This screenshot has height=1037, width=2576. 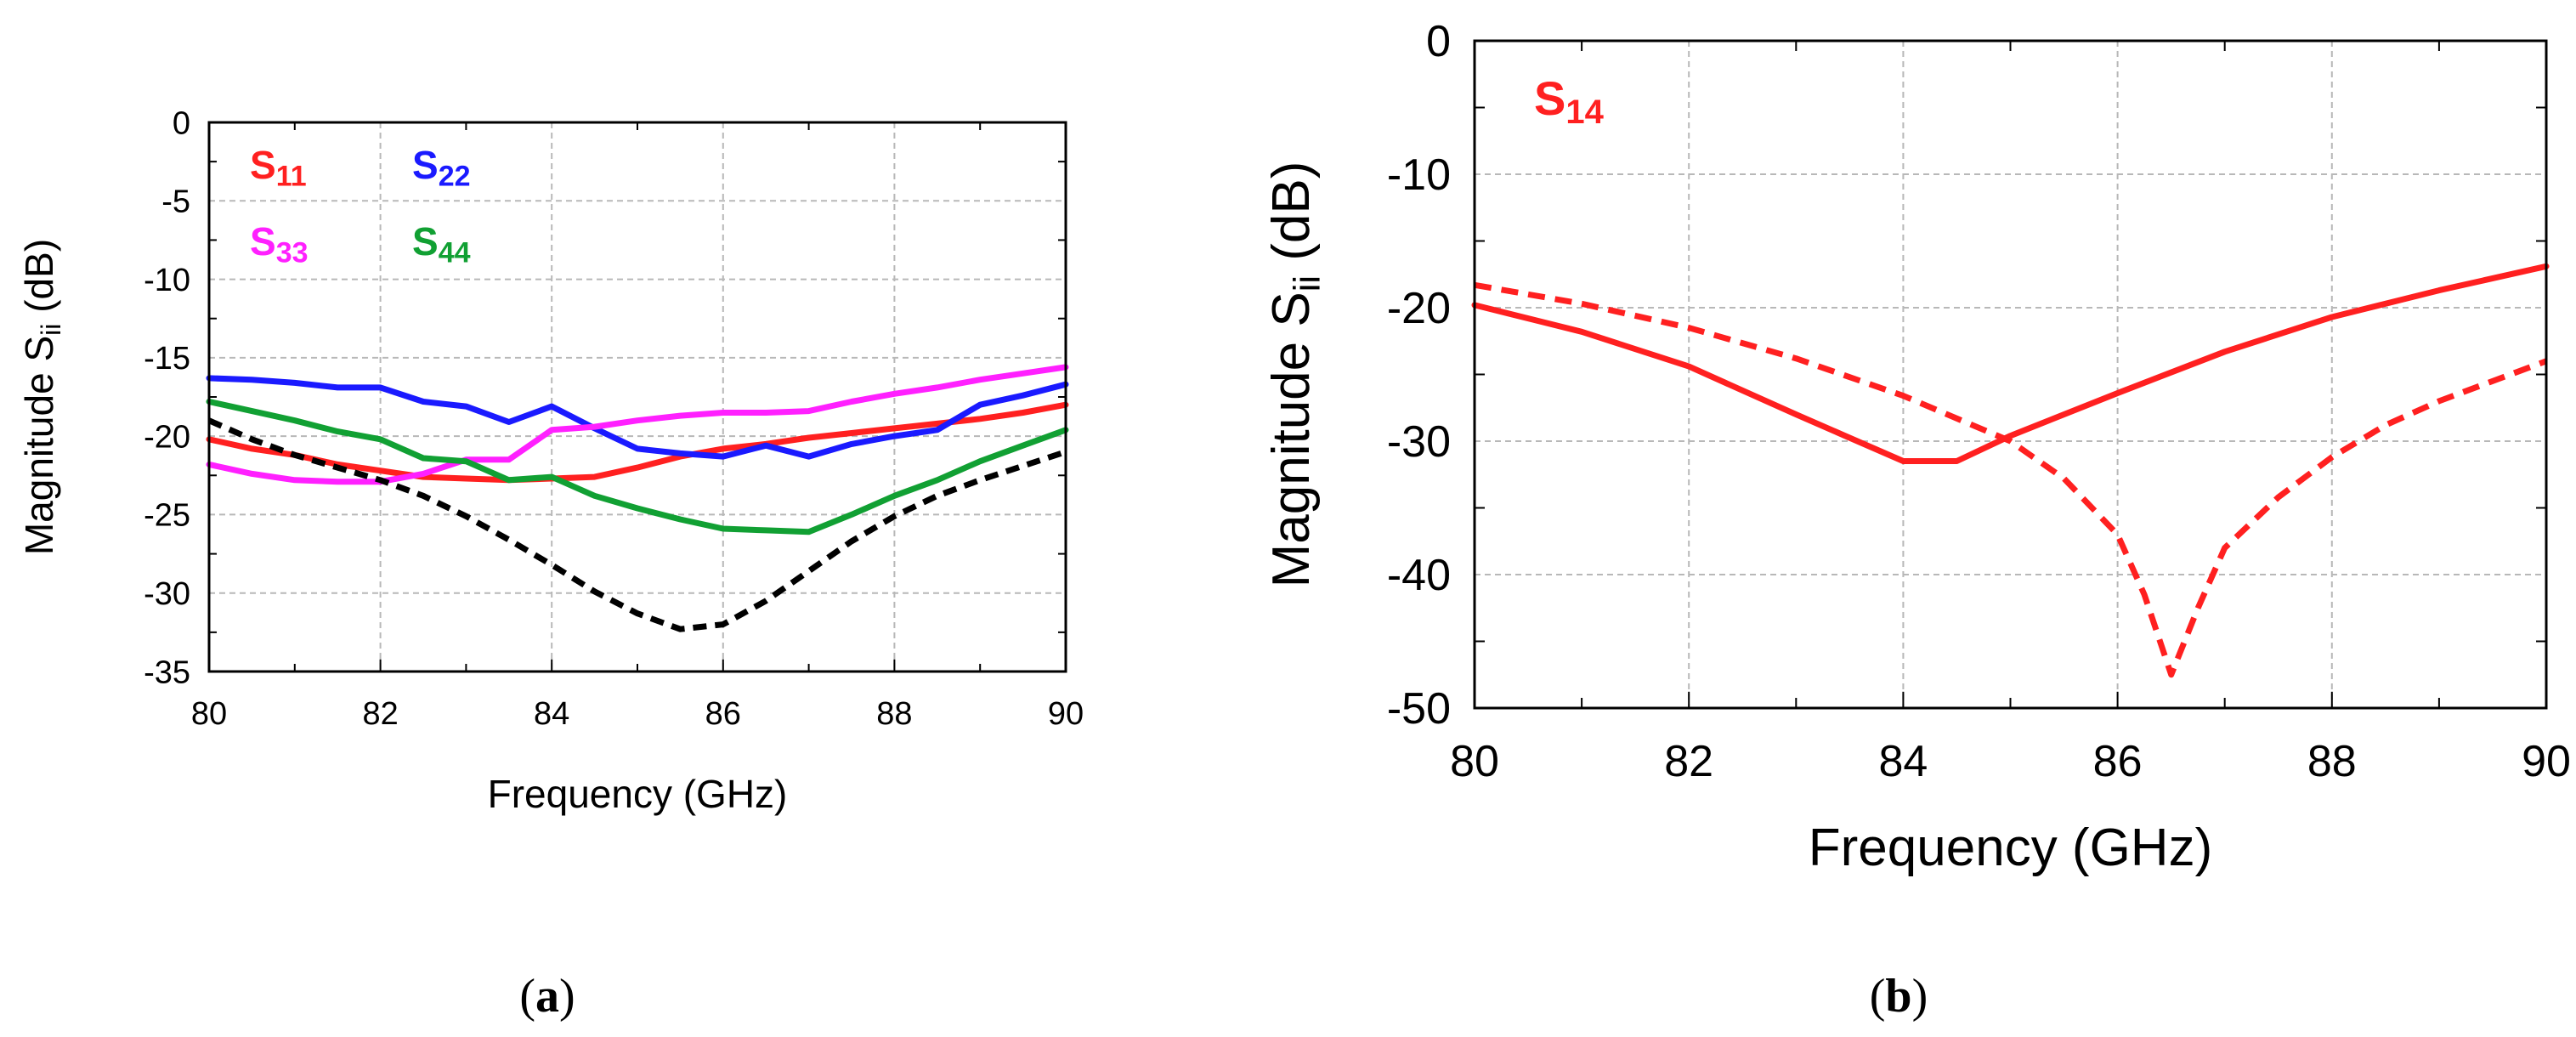 I want to click on legend-label-s33: S33, so click(x=279, y=244).